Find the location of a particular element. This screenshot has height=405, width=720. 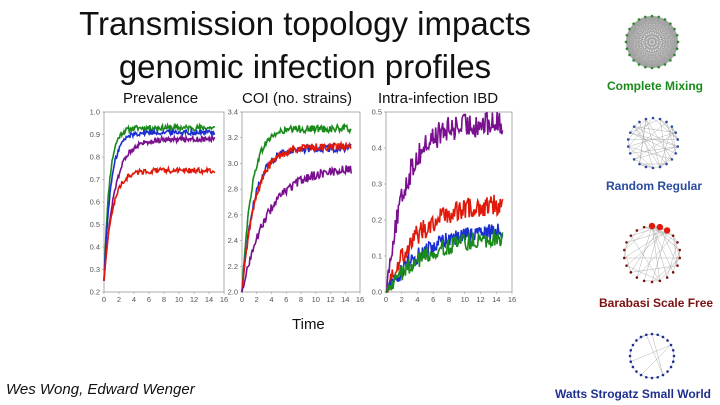

y-tick-label: 2.6 is located at coordinates (233, 214).